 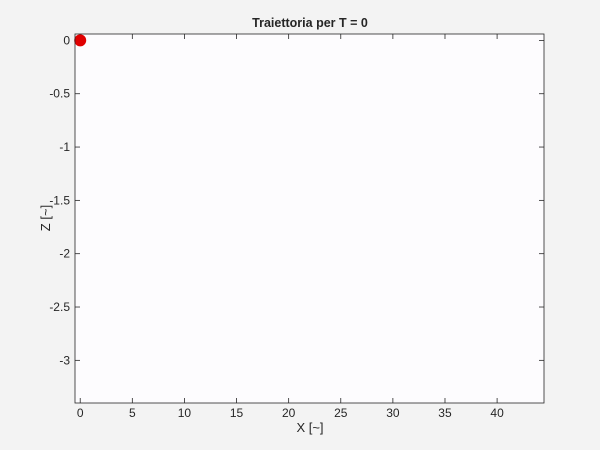 I want to click on trajectory-point, so click(x=80, y=40).